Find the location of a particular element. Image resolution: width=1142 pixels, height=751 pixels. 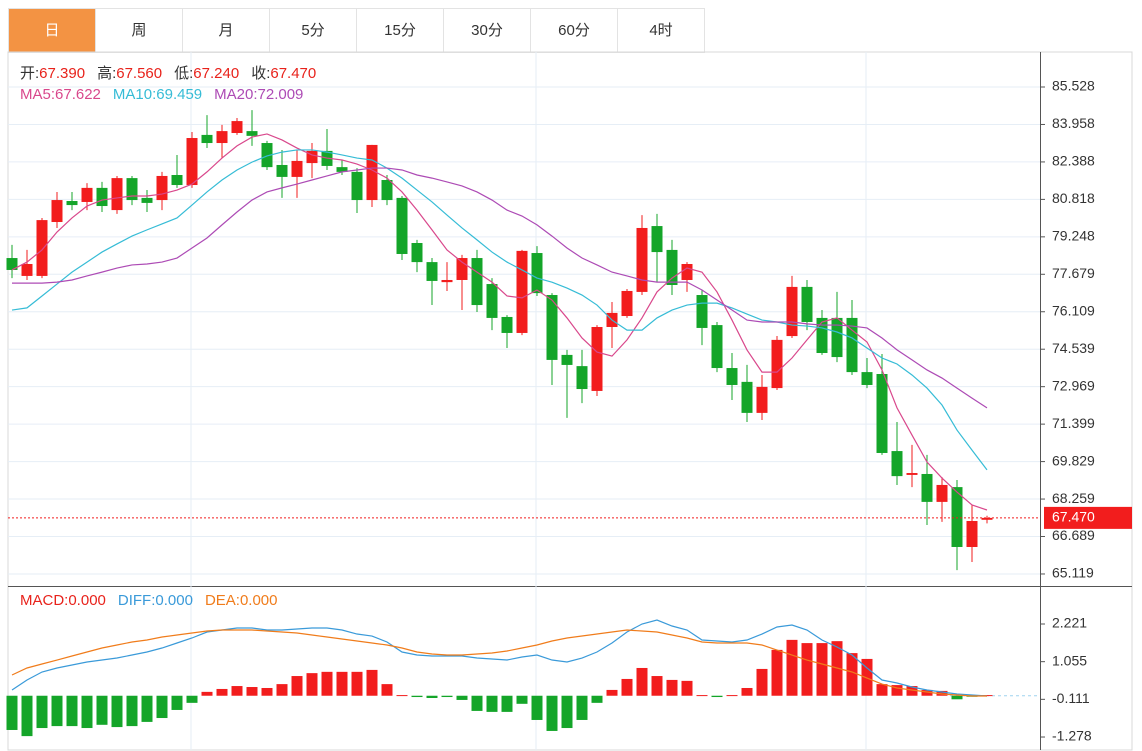

period-tab: 日 is located at coordinates (52, 31).